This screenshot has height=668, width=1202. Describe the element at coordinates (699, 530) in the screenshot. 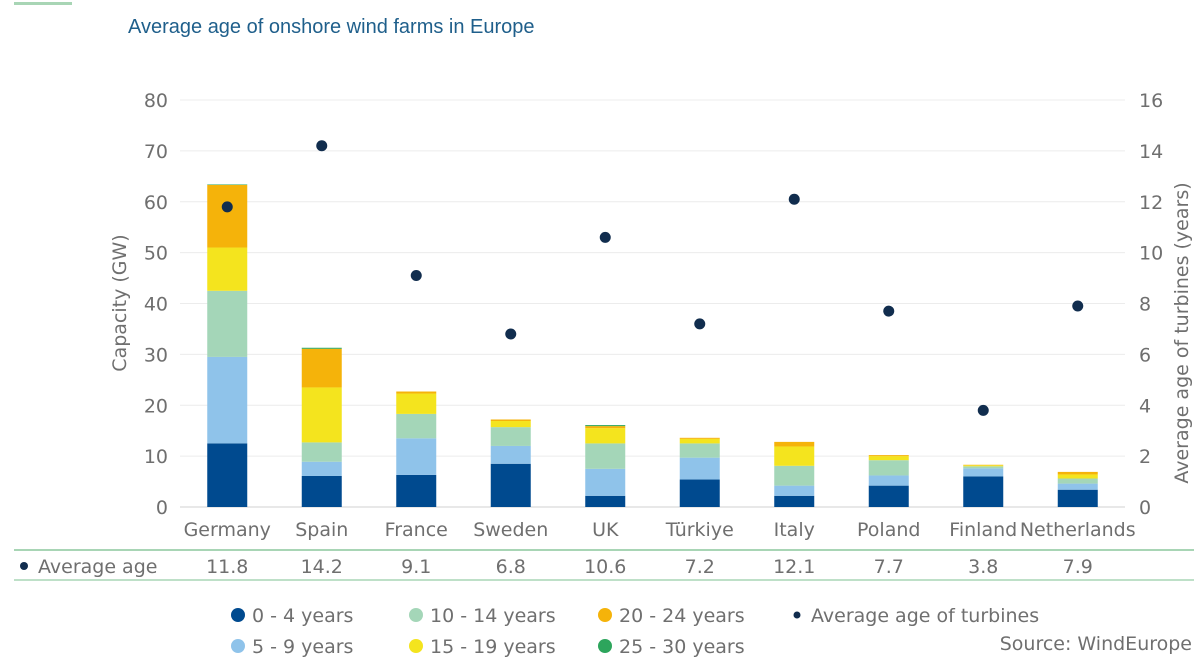

I see `category-label: Türkiye` at that location.